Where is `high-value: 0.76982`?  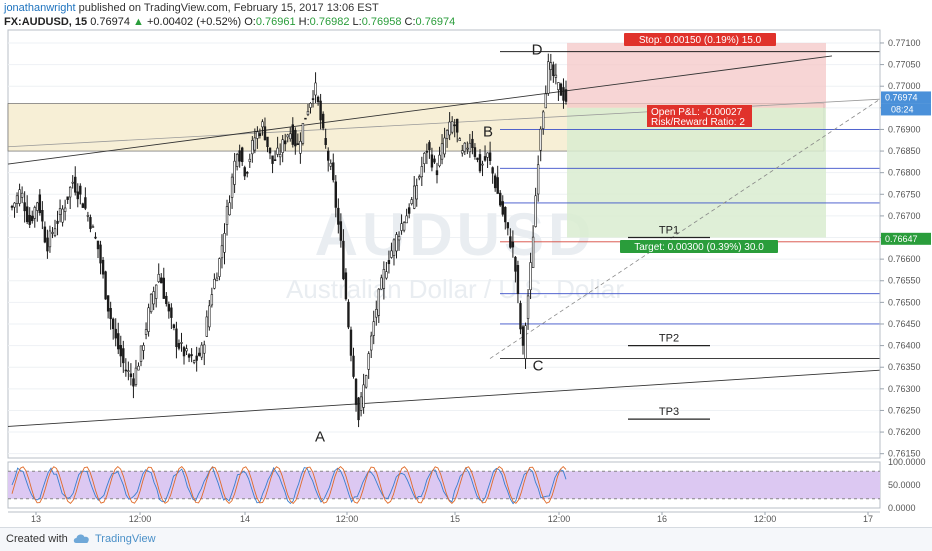
high-value: 0.76982 is located at coordinates (329, 22).